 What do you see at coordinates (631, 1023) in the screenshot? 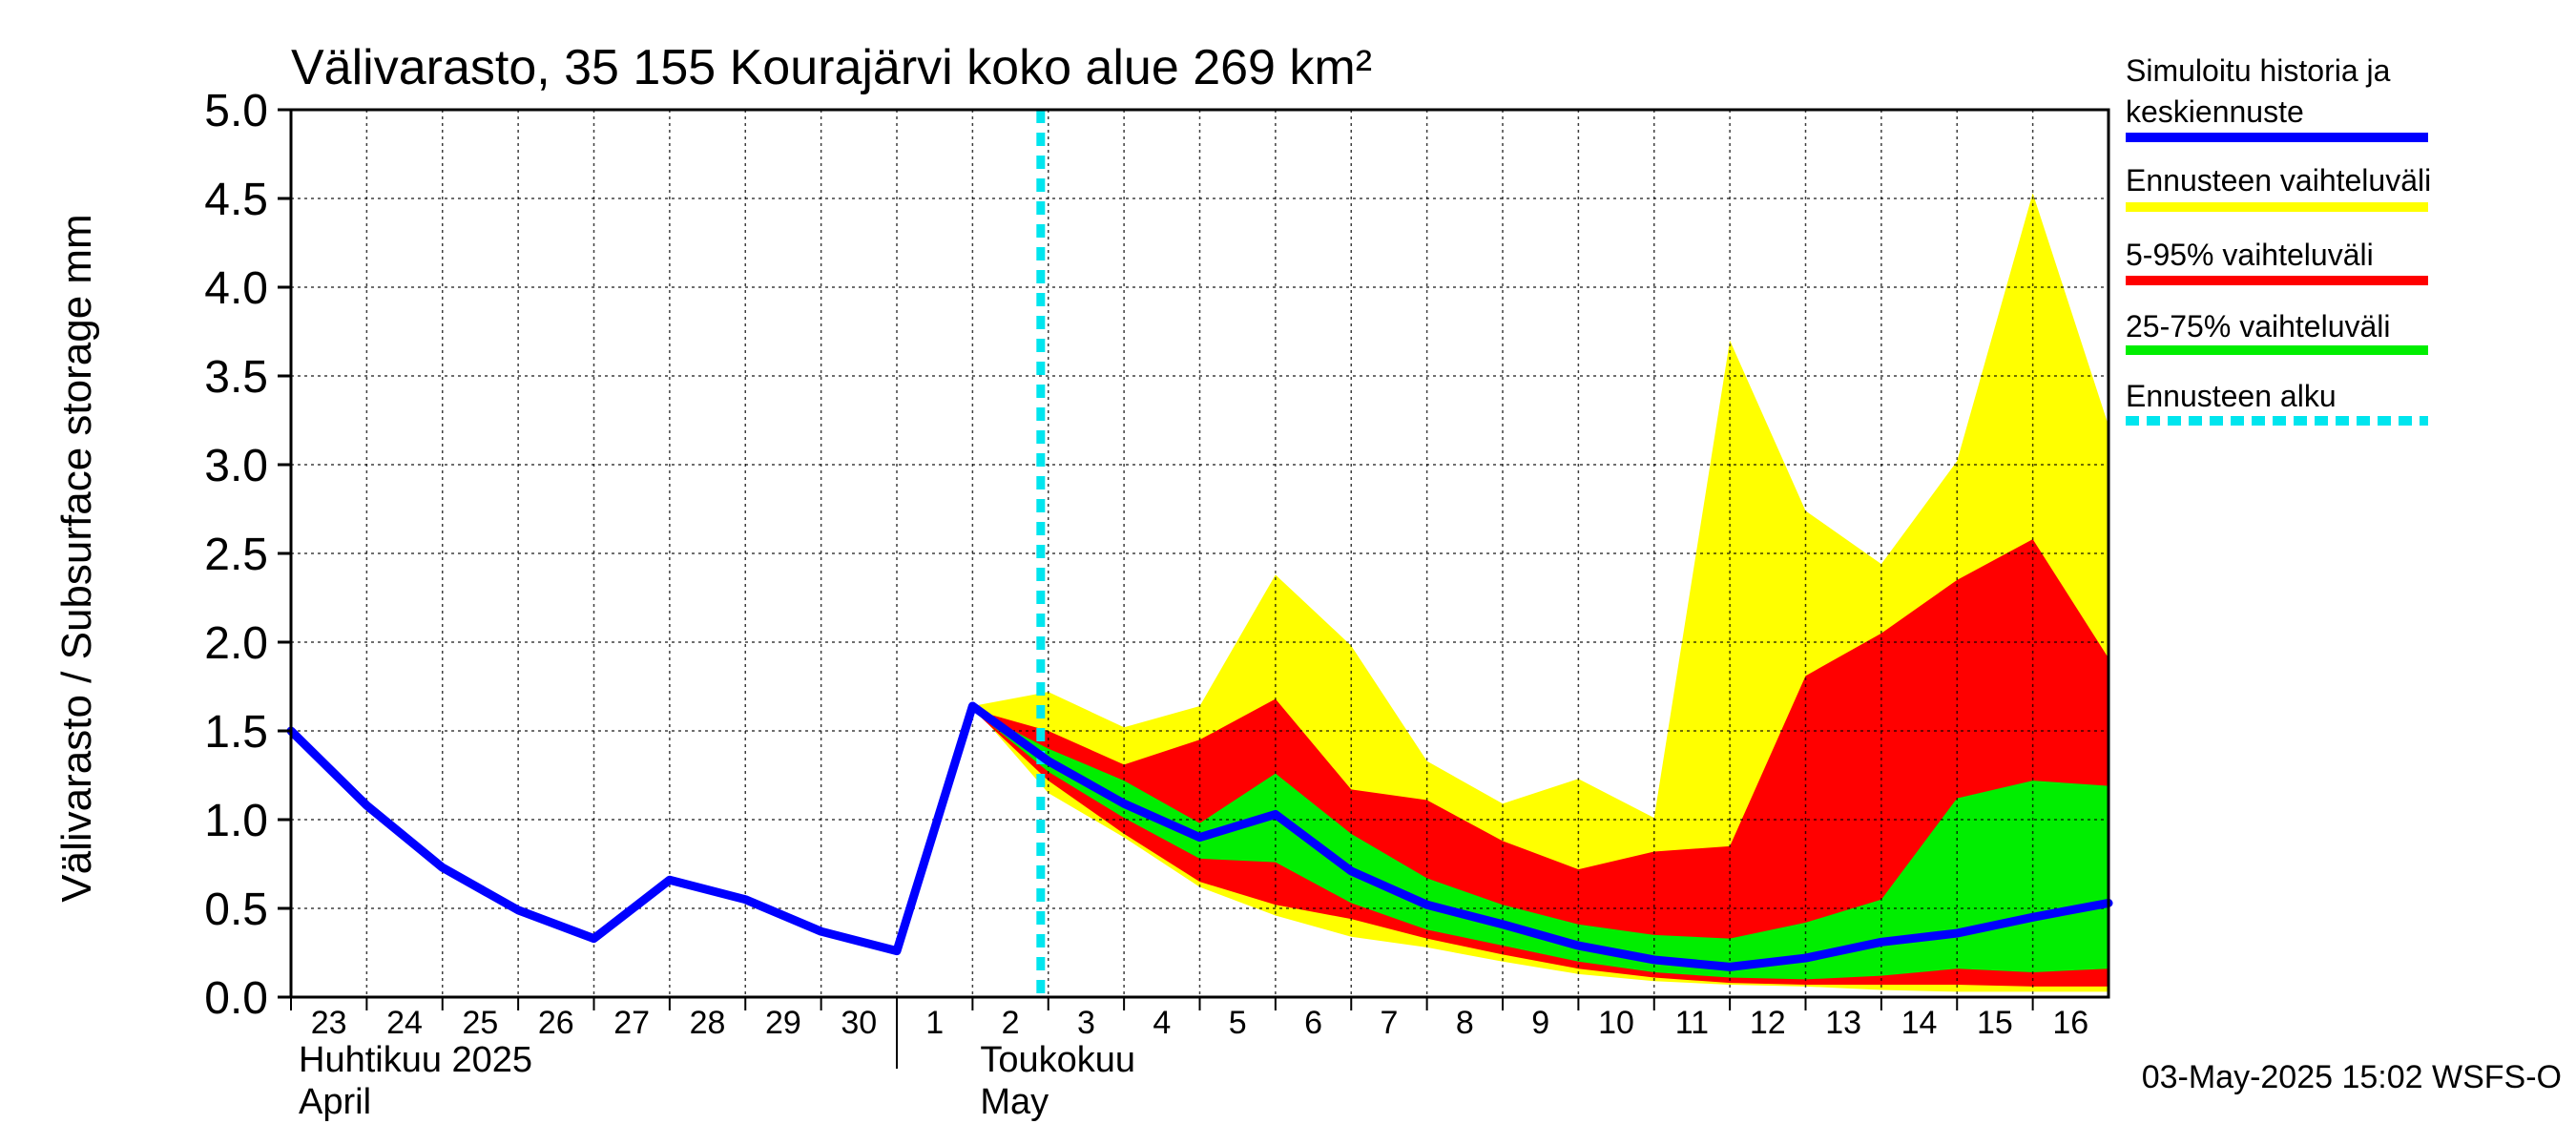
I see `x-tick-label: 27` at bounding box center [631, 1023].